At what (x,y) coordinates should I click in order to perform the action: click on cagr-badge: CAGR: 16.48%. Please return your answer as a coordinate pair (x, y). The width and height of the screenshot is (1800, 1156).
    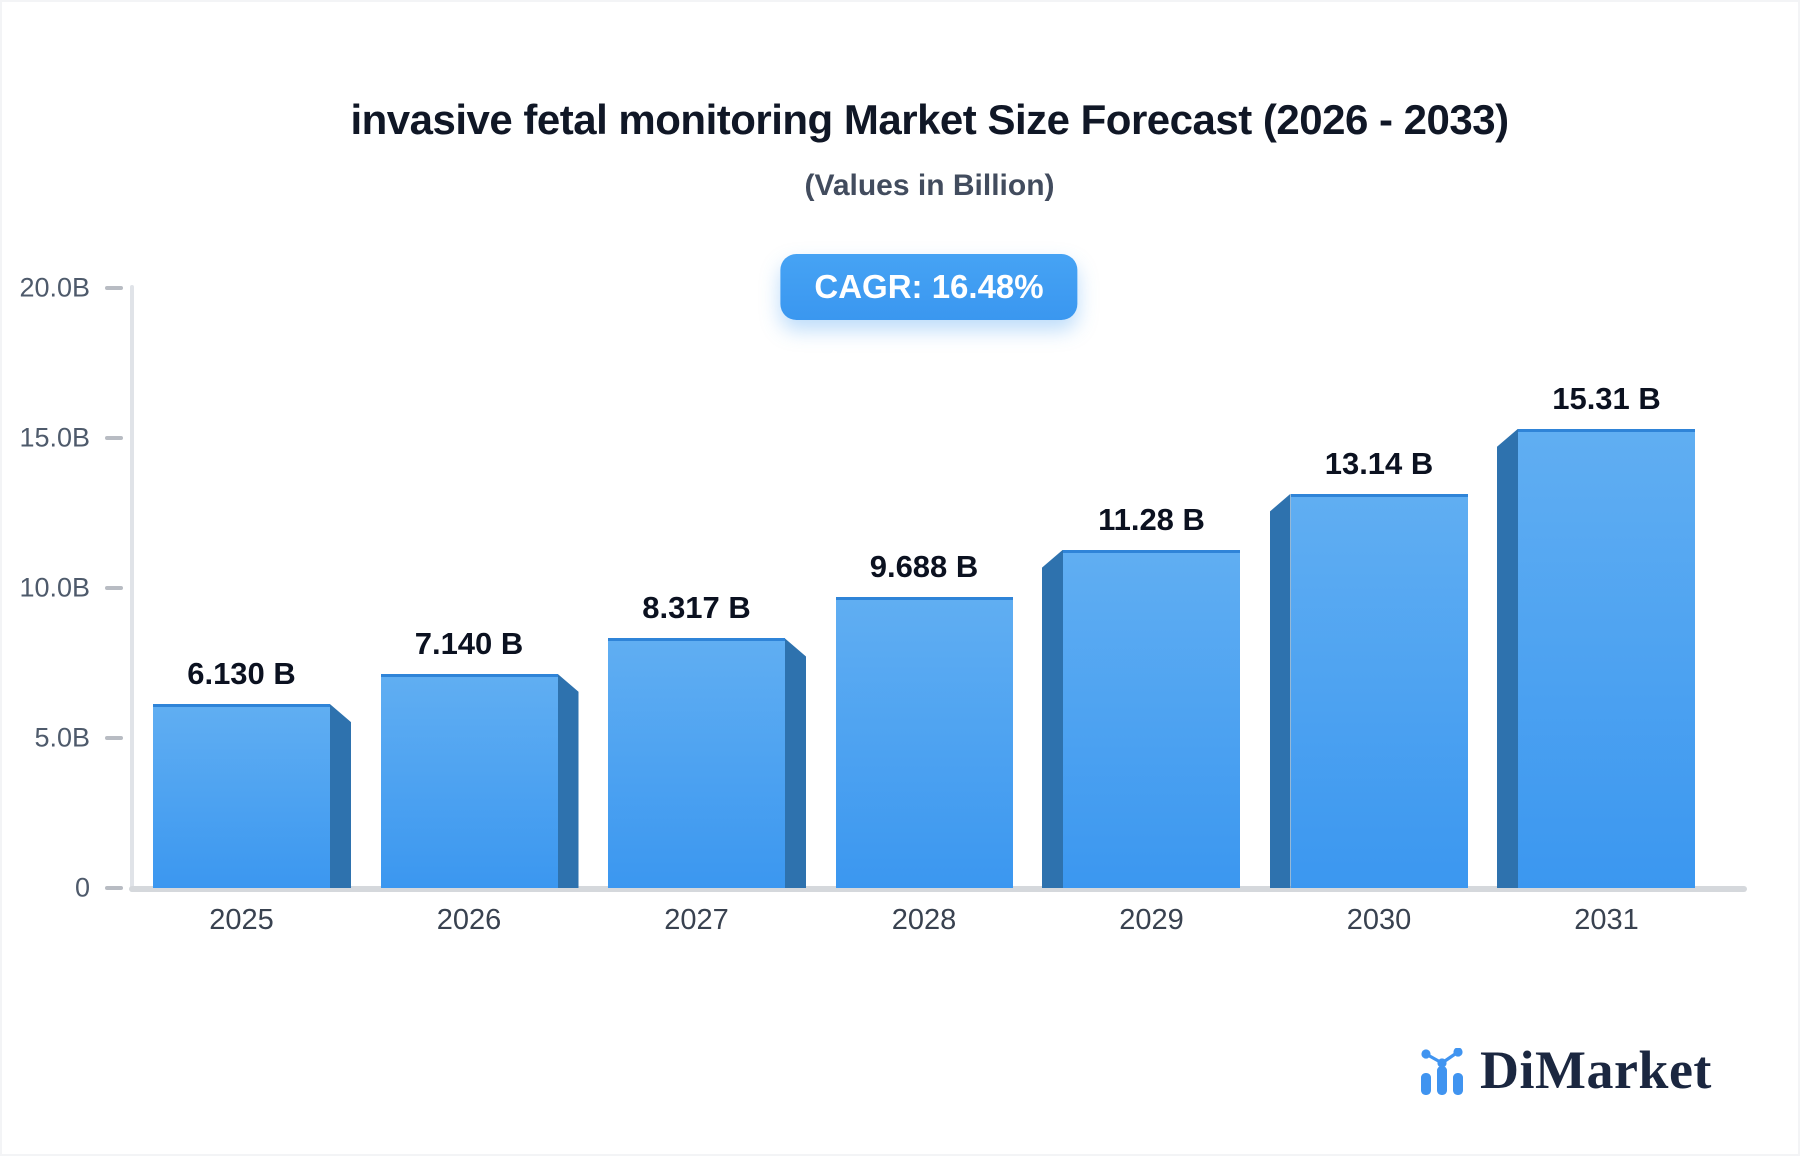
    Looking at the image, I should click on (929, 287).